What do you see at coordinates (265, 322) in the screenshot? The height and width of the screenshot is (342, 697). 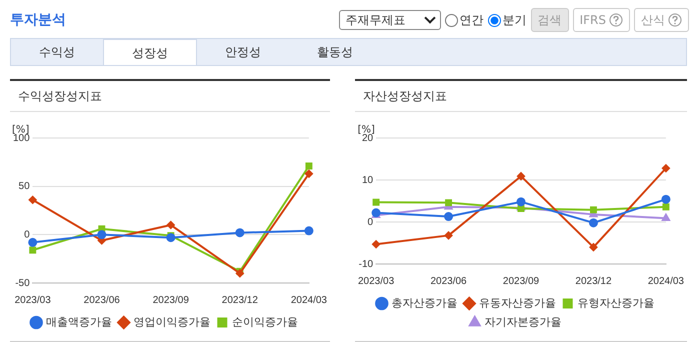 I see `legend-label: 순이익증가율` at bounding box center [265, 322].